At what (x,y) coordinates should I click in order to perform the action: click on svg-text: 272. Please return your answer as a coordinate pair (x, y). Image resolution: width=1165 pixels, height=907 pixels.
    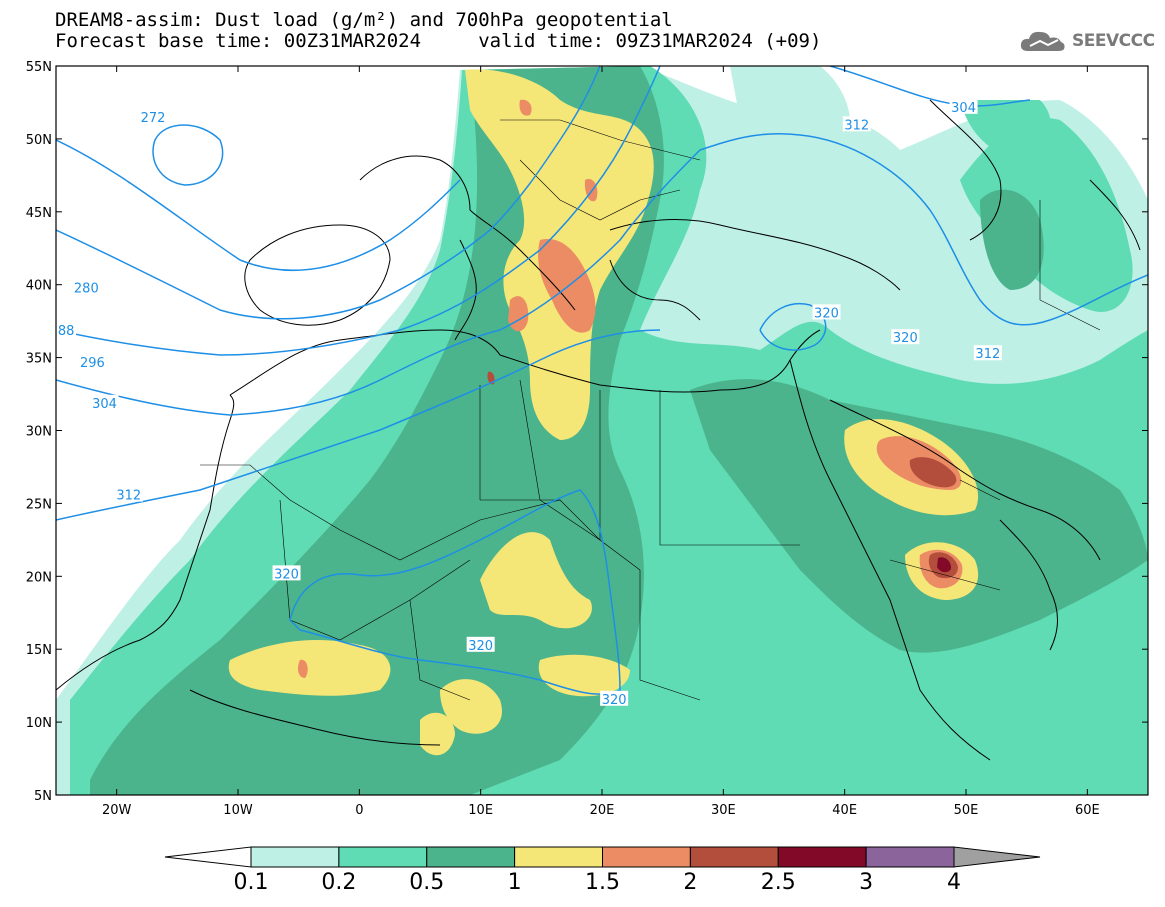
    Looking at the image, I should click on (153, 118).